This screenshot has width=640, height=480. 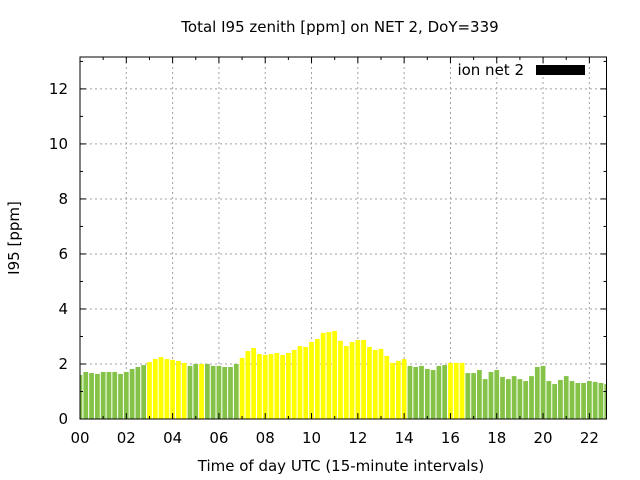 What do you see at coordinates (58, 144) in the screenshot?
I see `y-tick-label: 10` at bounding box center [58, 144].